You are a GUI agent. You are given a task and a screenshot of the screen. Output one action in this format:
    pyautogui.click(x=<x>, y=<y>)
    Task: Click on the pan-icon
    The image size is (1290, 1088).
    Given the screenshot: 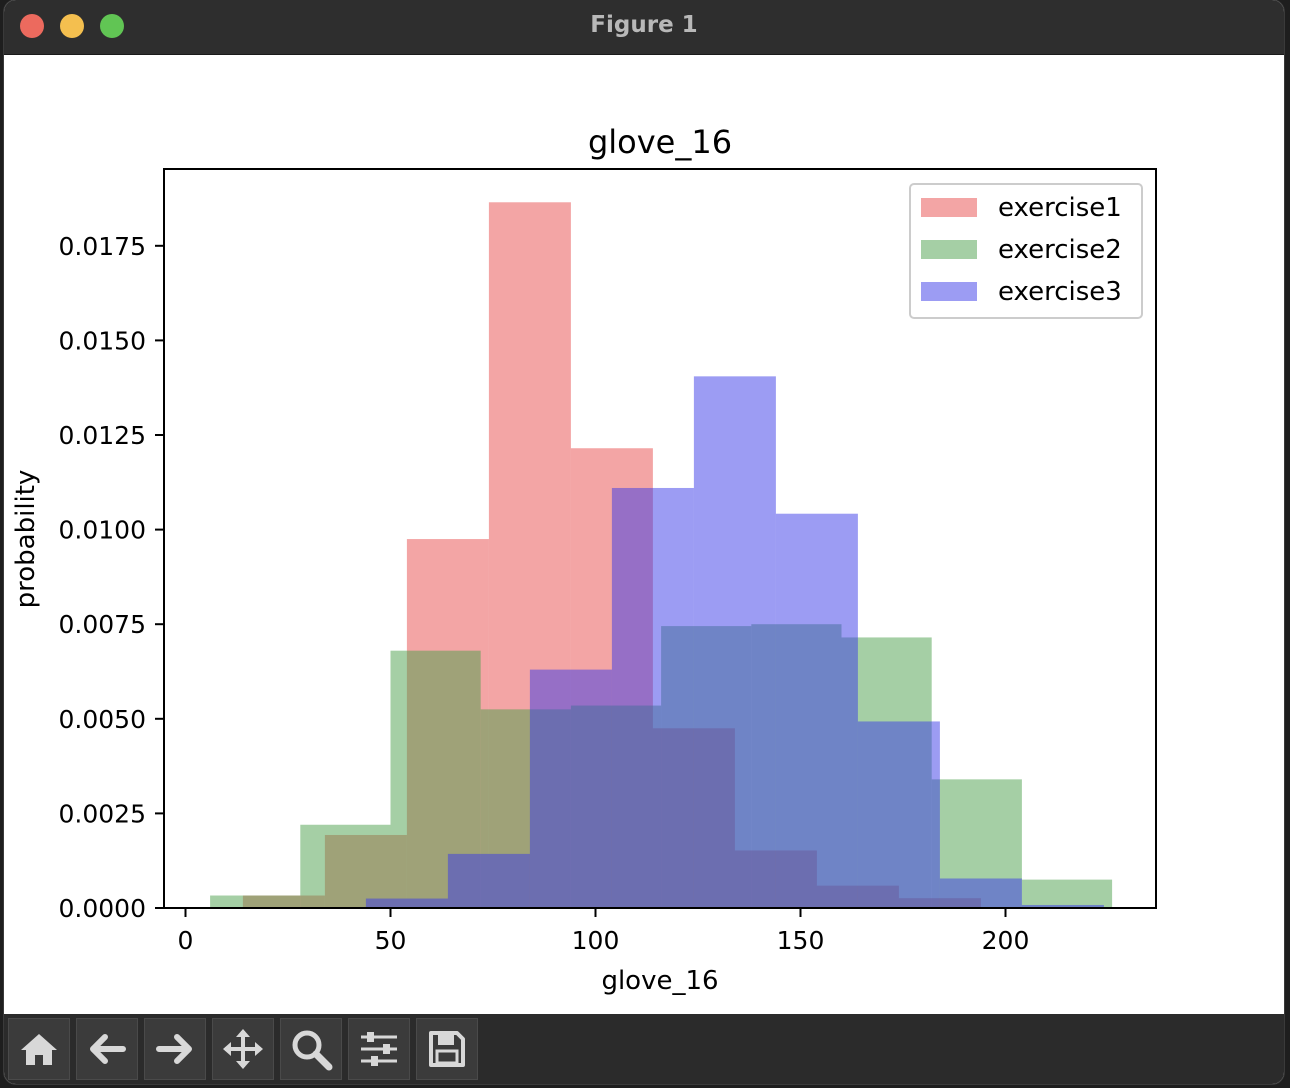 What is the action you would take?
    pyautogui.click(x=243, y=1049)
    